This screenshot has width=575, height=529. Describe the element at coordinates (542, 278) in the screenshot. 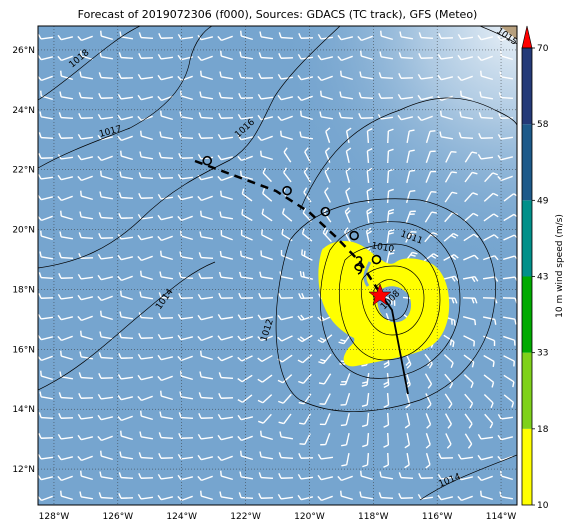

I see `colorbar-tick-label: 43` at that location.